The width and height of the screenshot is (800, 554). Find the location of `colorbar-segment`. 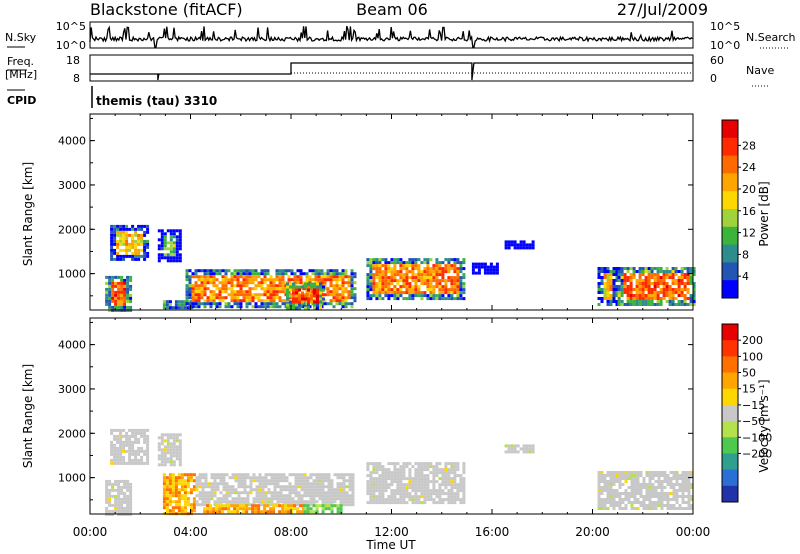

colorbar-segment is located at coordinates (730, 200).